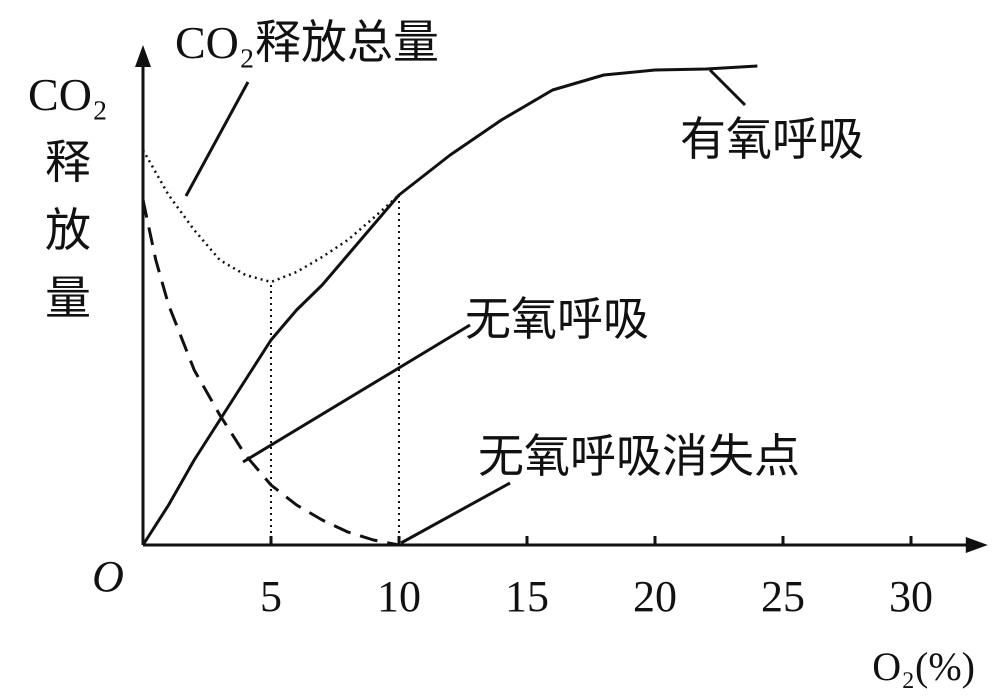 This screenshot has height=696, width=995. What do you see at coordinates (783, 596) in the screenshot?
I see `x-tick-label: 25` at bounding box center [783, 596].